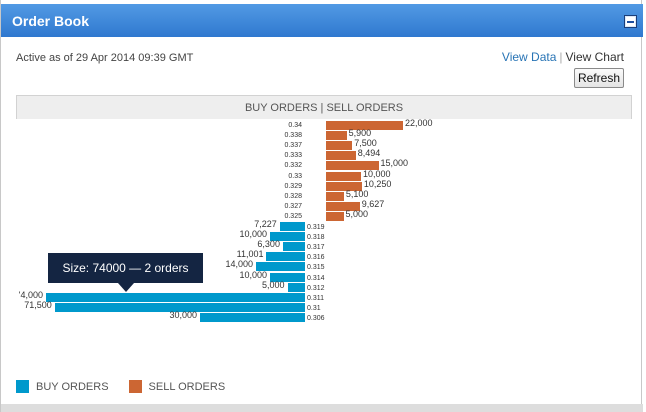 This screenshot has height=412, width=646. What do you see at coordinates (273, 284) in the screenshot?
I see `buy-size-label: 5,000` at bounding box center [273, 284].